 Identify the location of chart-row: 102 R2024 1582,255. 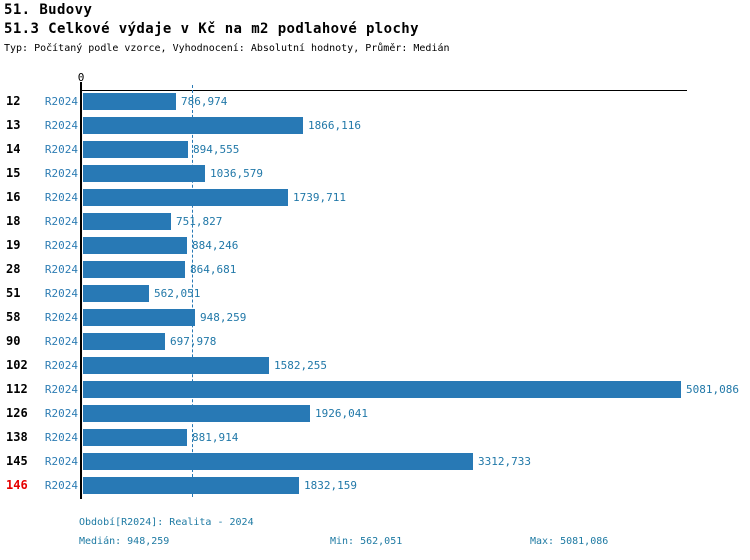
(375, 365).